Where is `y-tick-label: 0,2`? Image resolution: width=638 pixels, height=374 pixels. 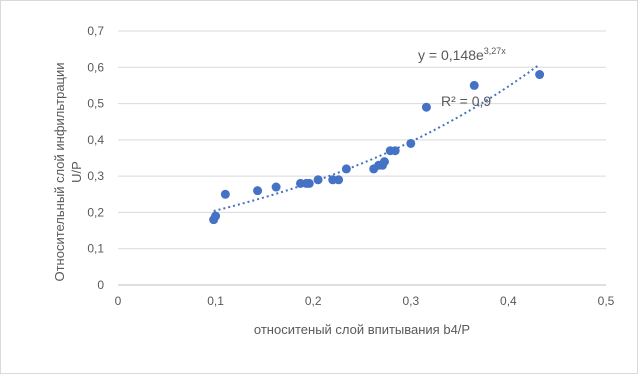
y-tick-label: 0,2 is located at coordinates (95, 212).